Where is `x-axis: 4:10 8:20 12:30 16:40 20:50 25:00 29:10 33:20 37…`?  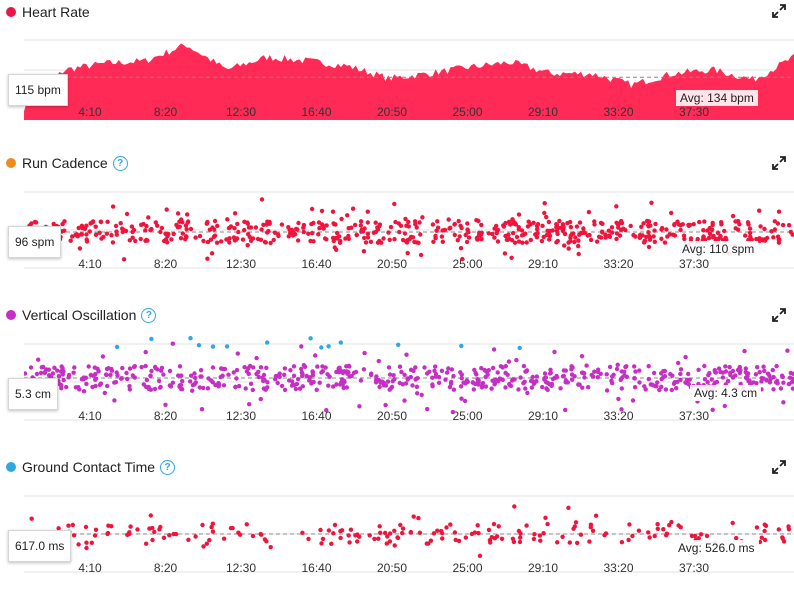
x-axis: 4:10 8:20 12:30 16:40 20:50 25:00 29:10 33:20 37… is located at coordinates (393, 416).